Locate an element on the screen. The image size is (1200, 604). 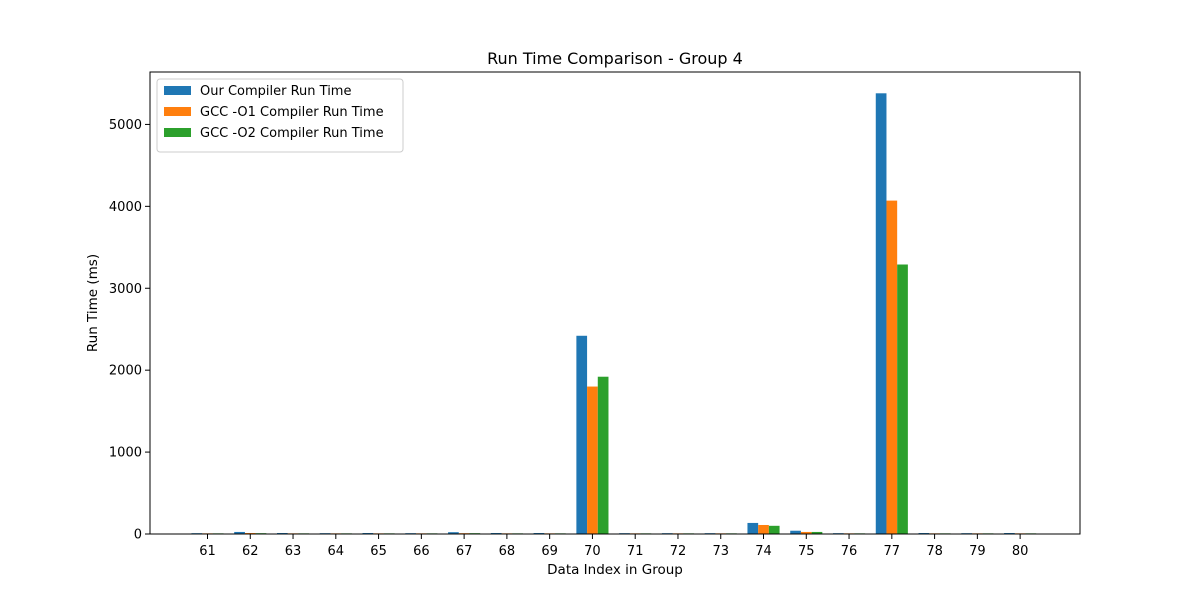
y-tick-label: 2000 is located at coordinates (125, 371).